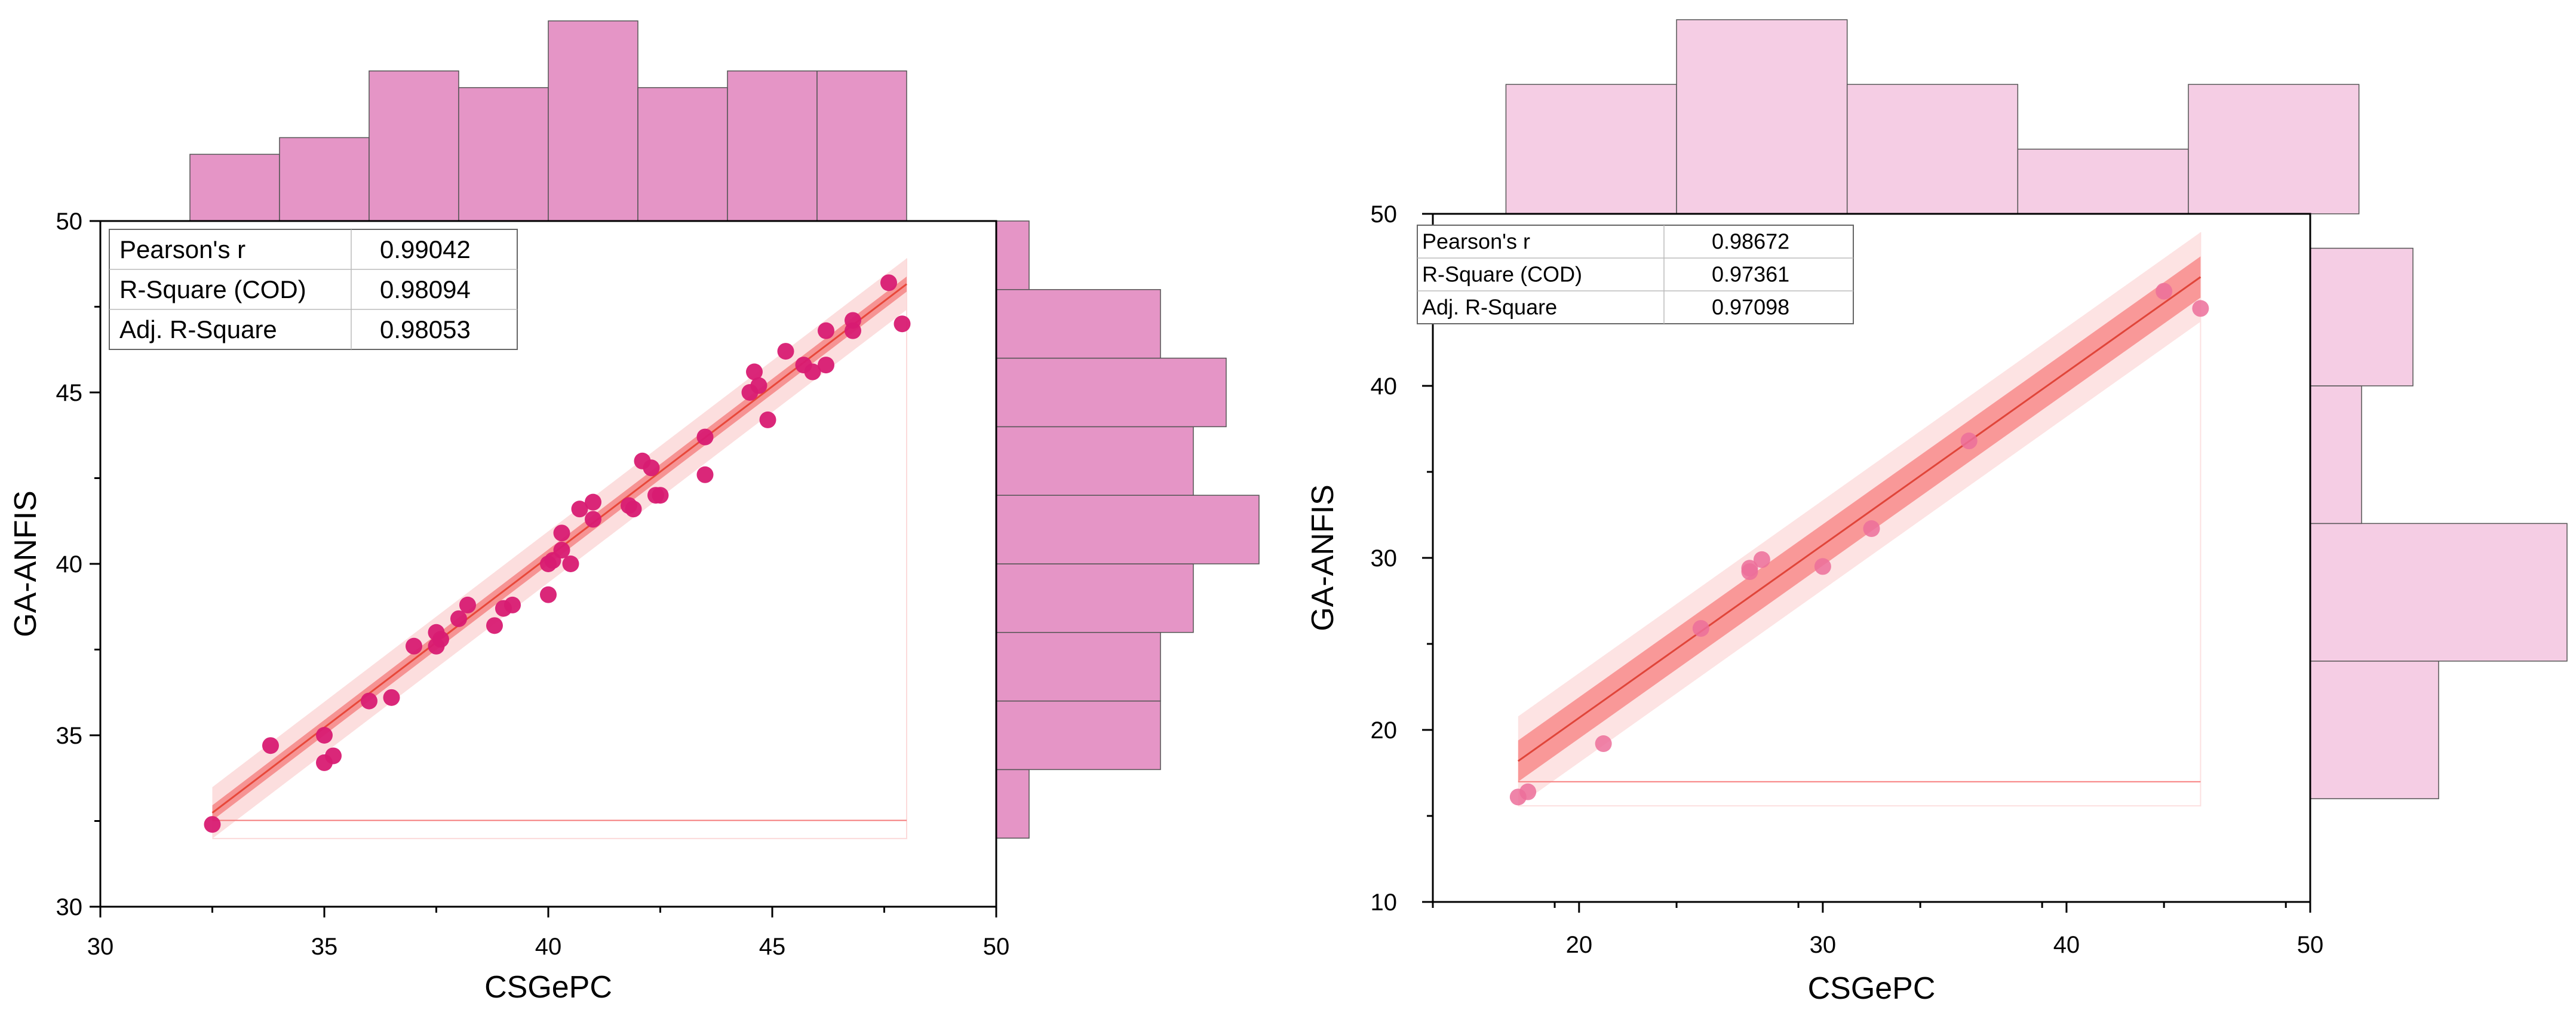 The image size is (2576, 1019). What do you see at coordinates (1384, 387) in the screenshot?
I see `y-tick-label: 40` at bounding box center [1384, 387].